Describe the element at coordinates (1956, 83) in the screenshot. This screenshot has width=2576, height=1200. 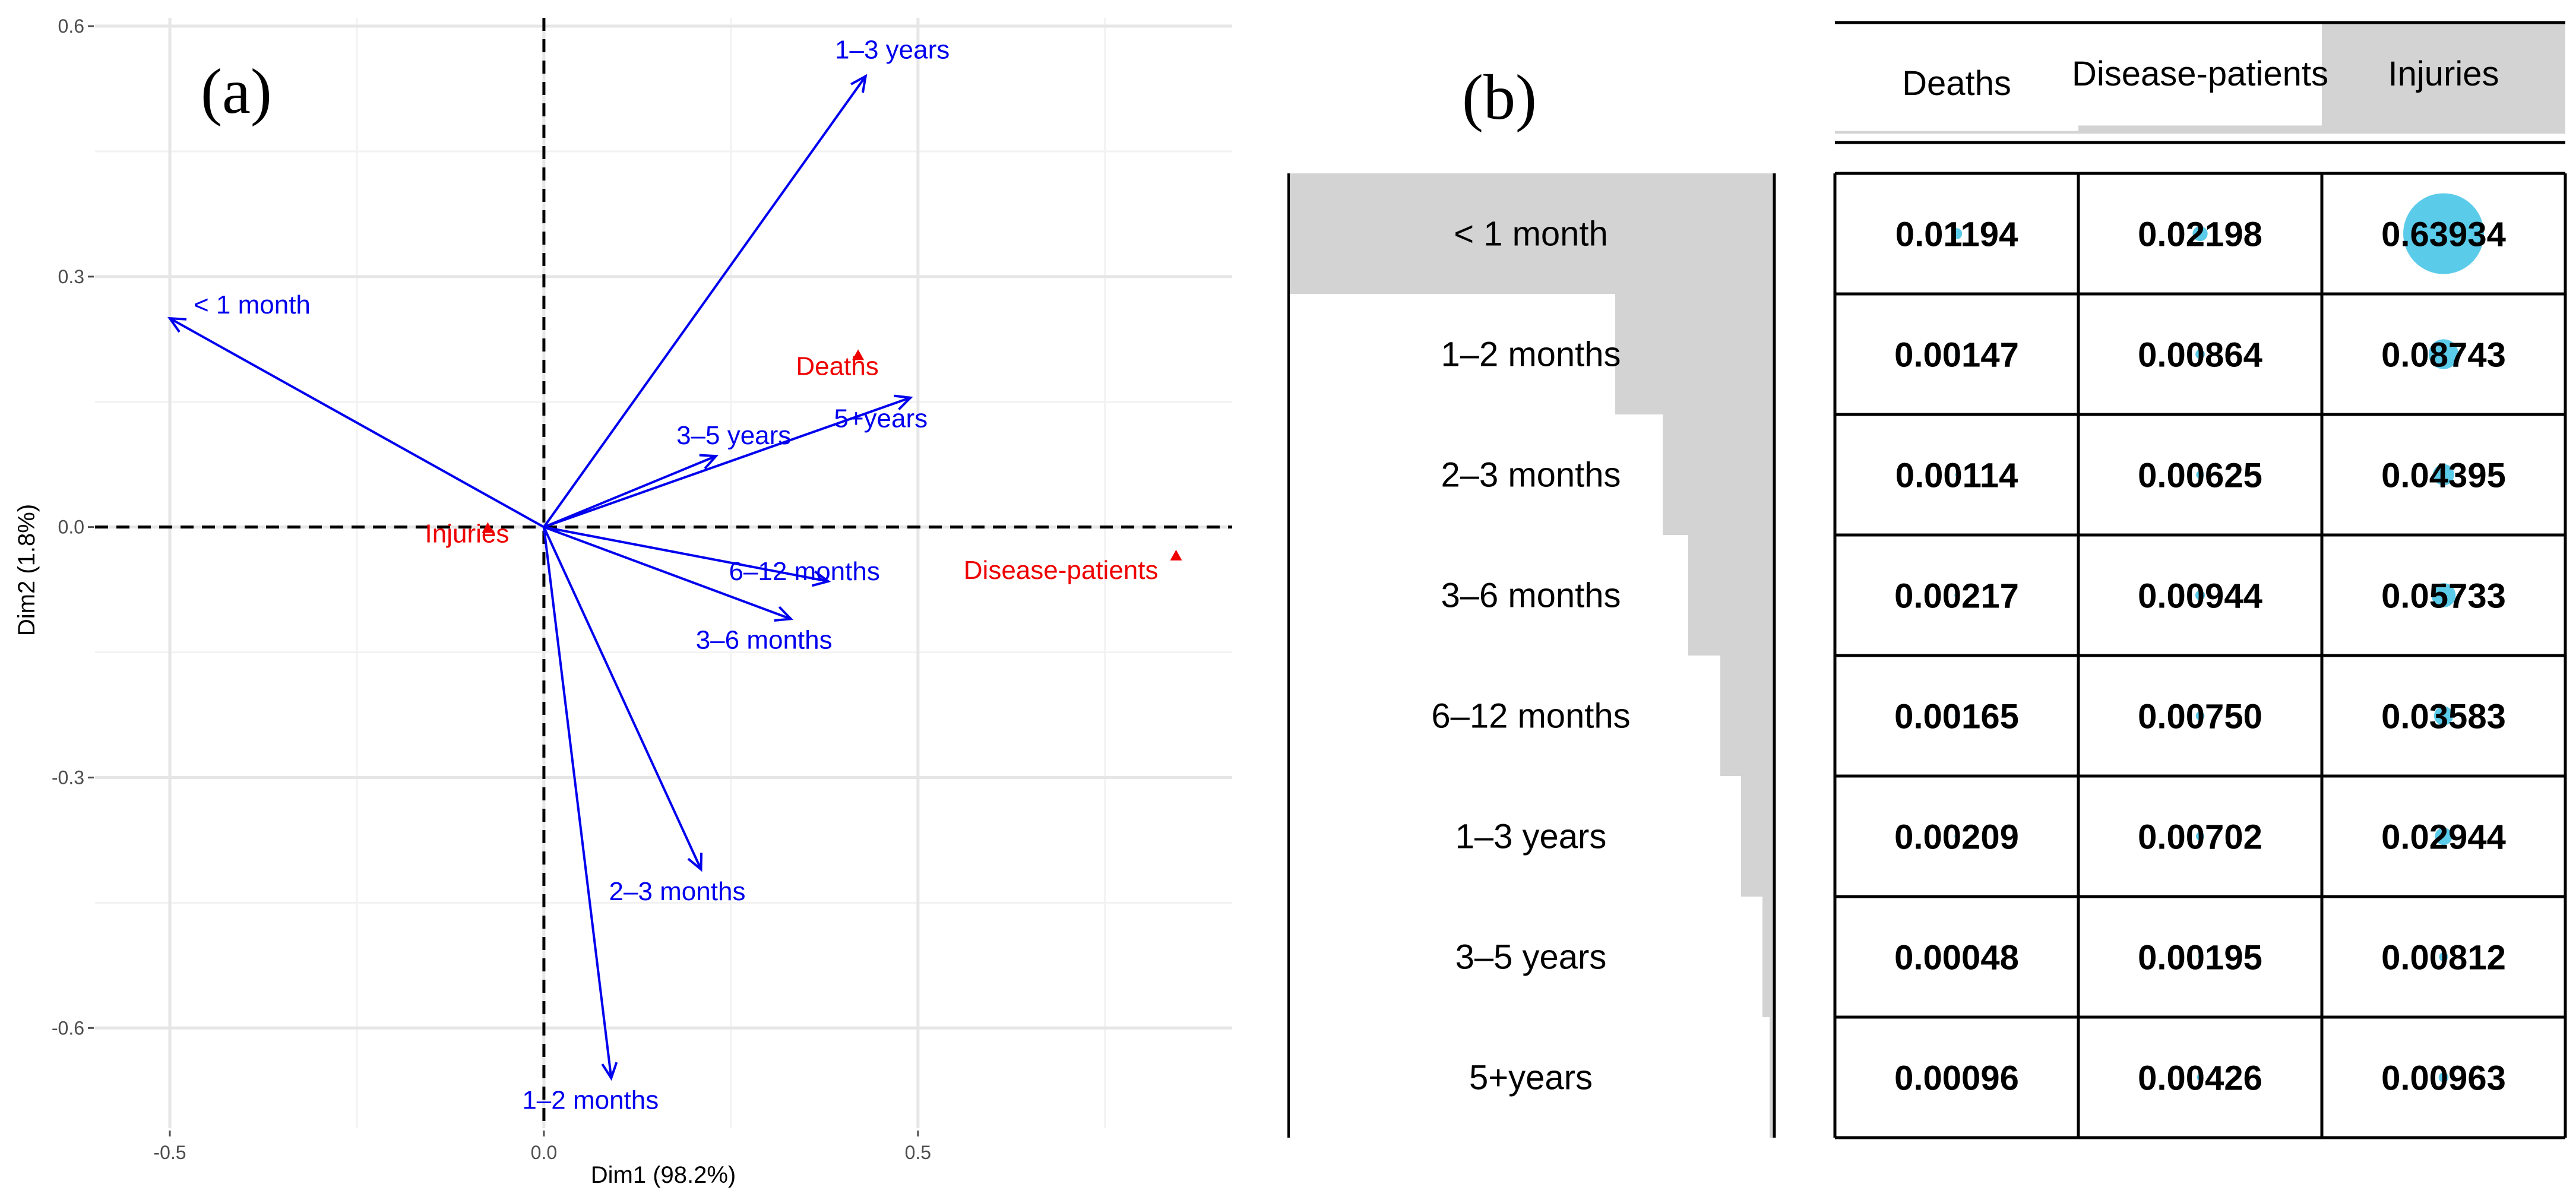
I see `column-label: Deaths` at that location.